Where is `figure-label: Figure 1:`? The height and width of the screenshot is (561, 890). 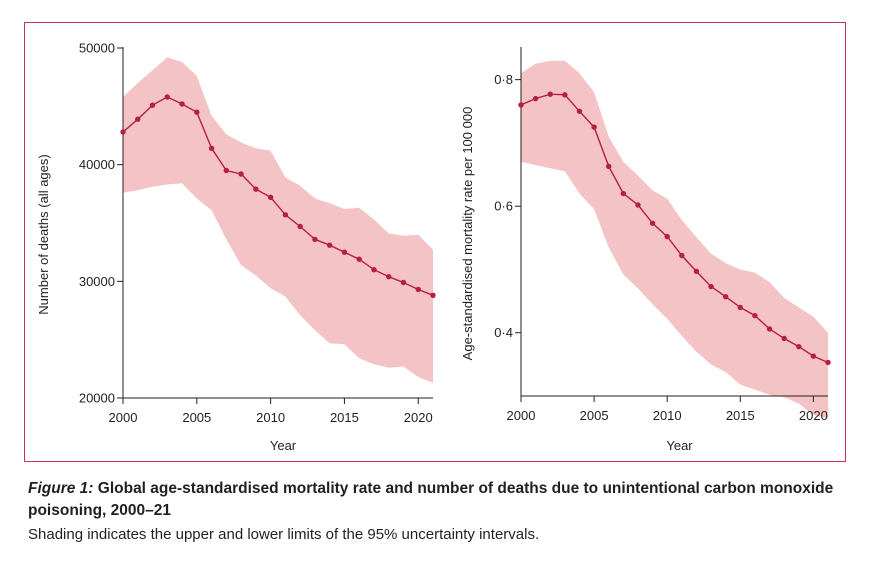 figure-label: Figure 1: is located at coordinates (61, 488).